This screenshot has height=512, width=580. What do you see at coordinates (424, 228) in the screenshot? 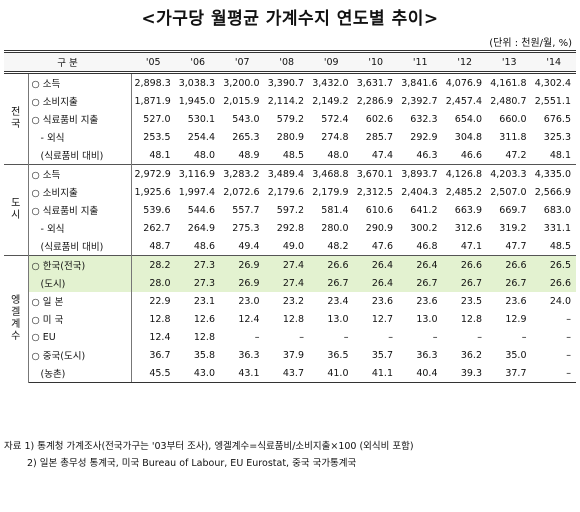
I see `cell-value: 300.2` at bounding box center [424, 228].